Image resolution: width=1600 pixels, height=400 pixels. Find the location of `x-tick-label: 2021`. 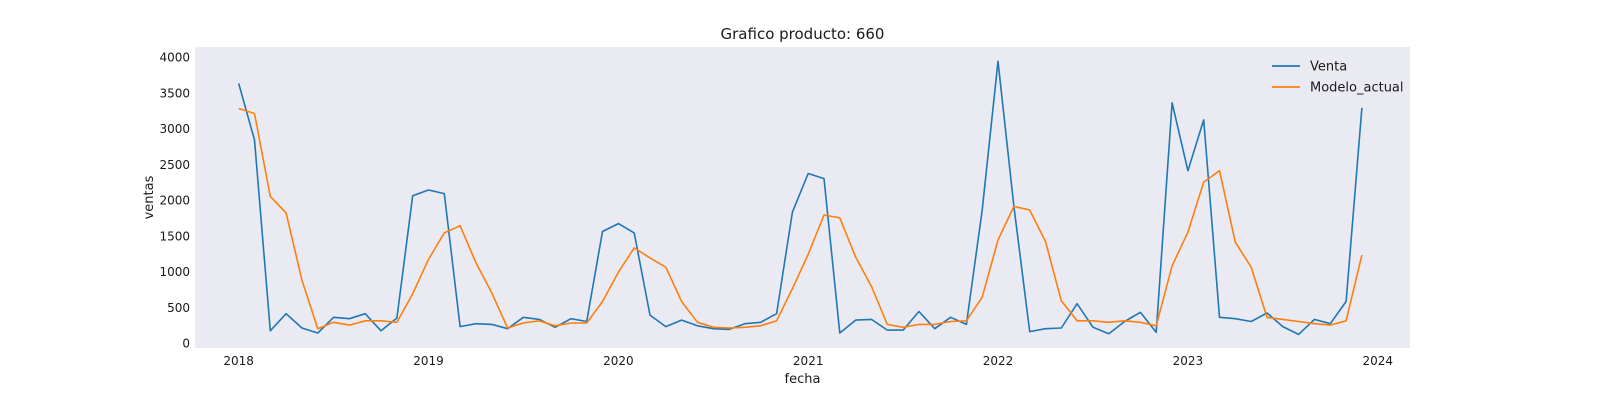

x-tick-label: 2021 is located at coordinates (808, 361).